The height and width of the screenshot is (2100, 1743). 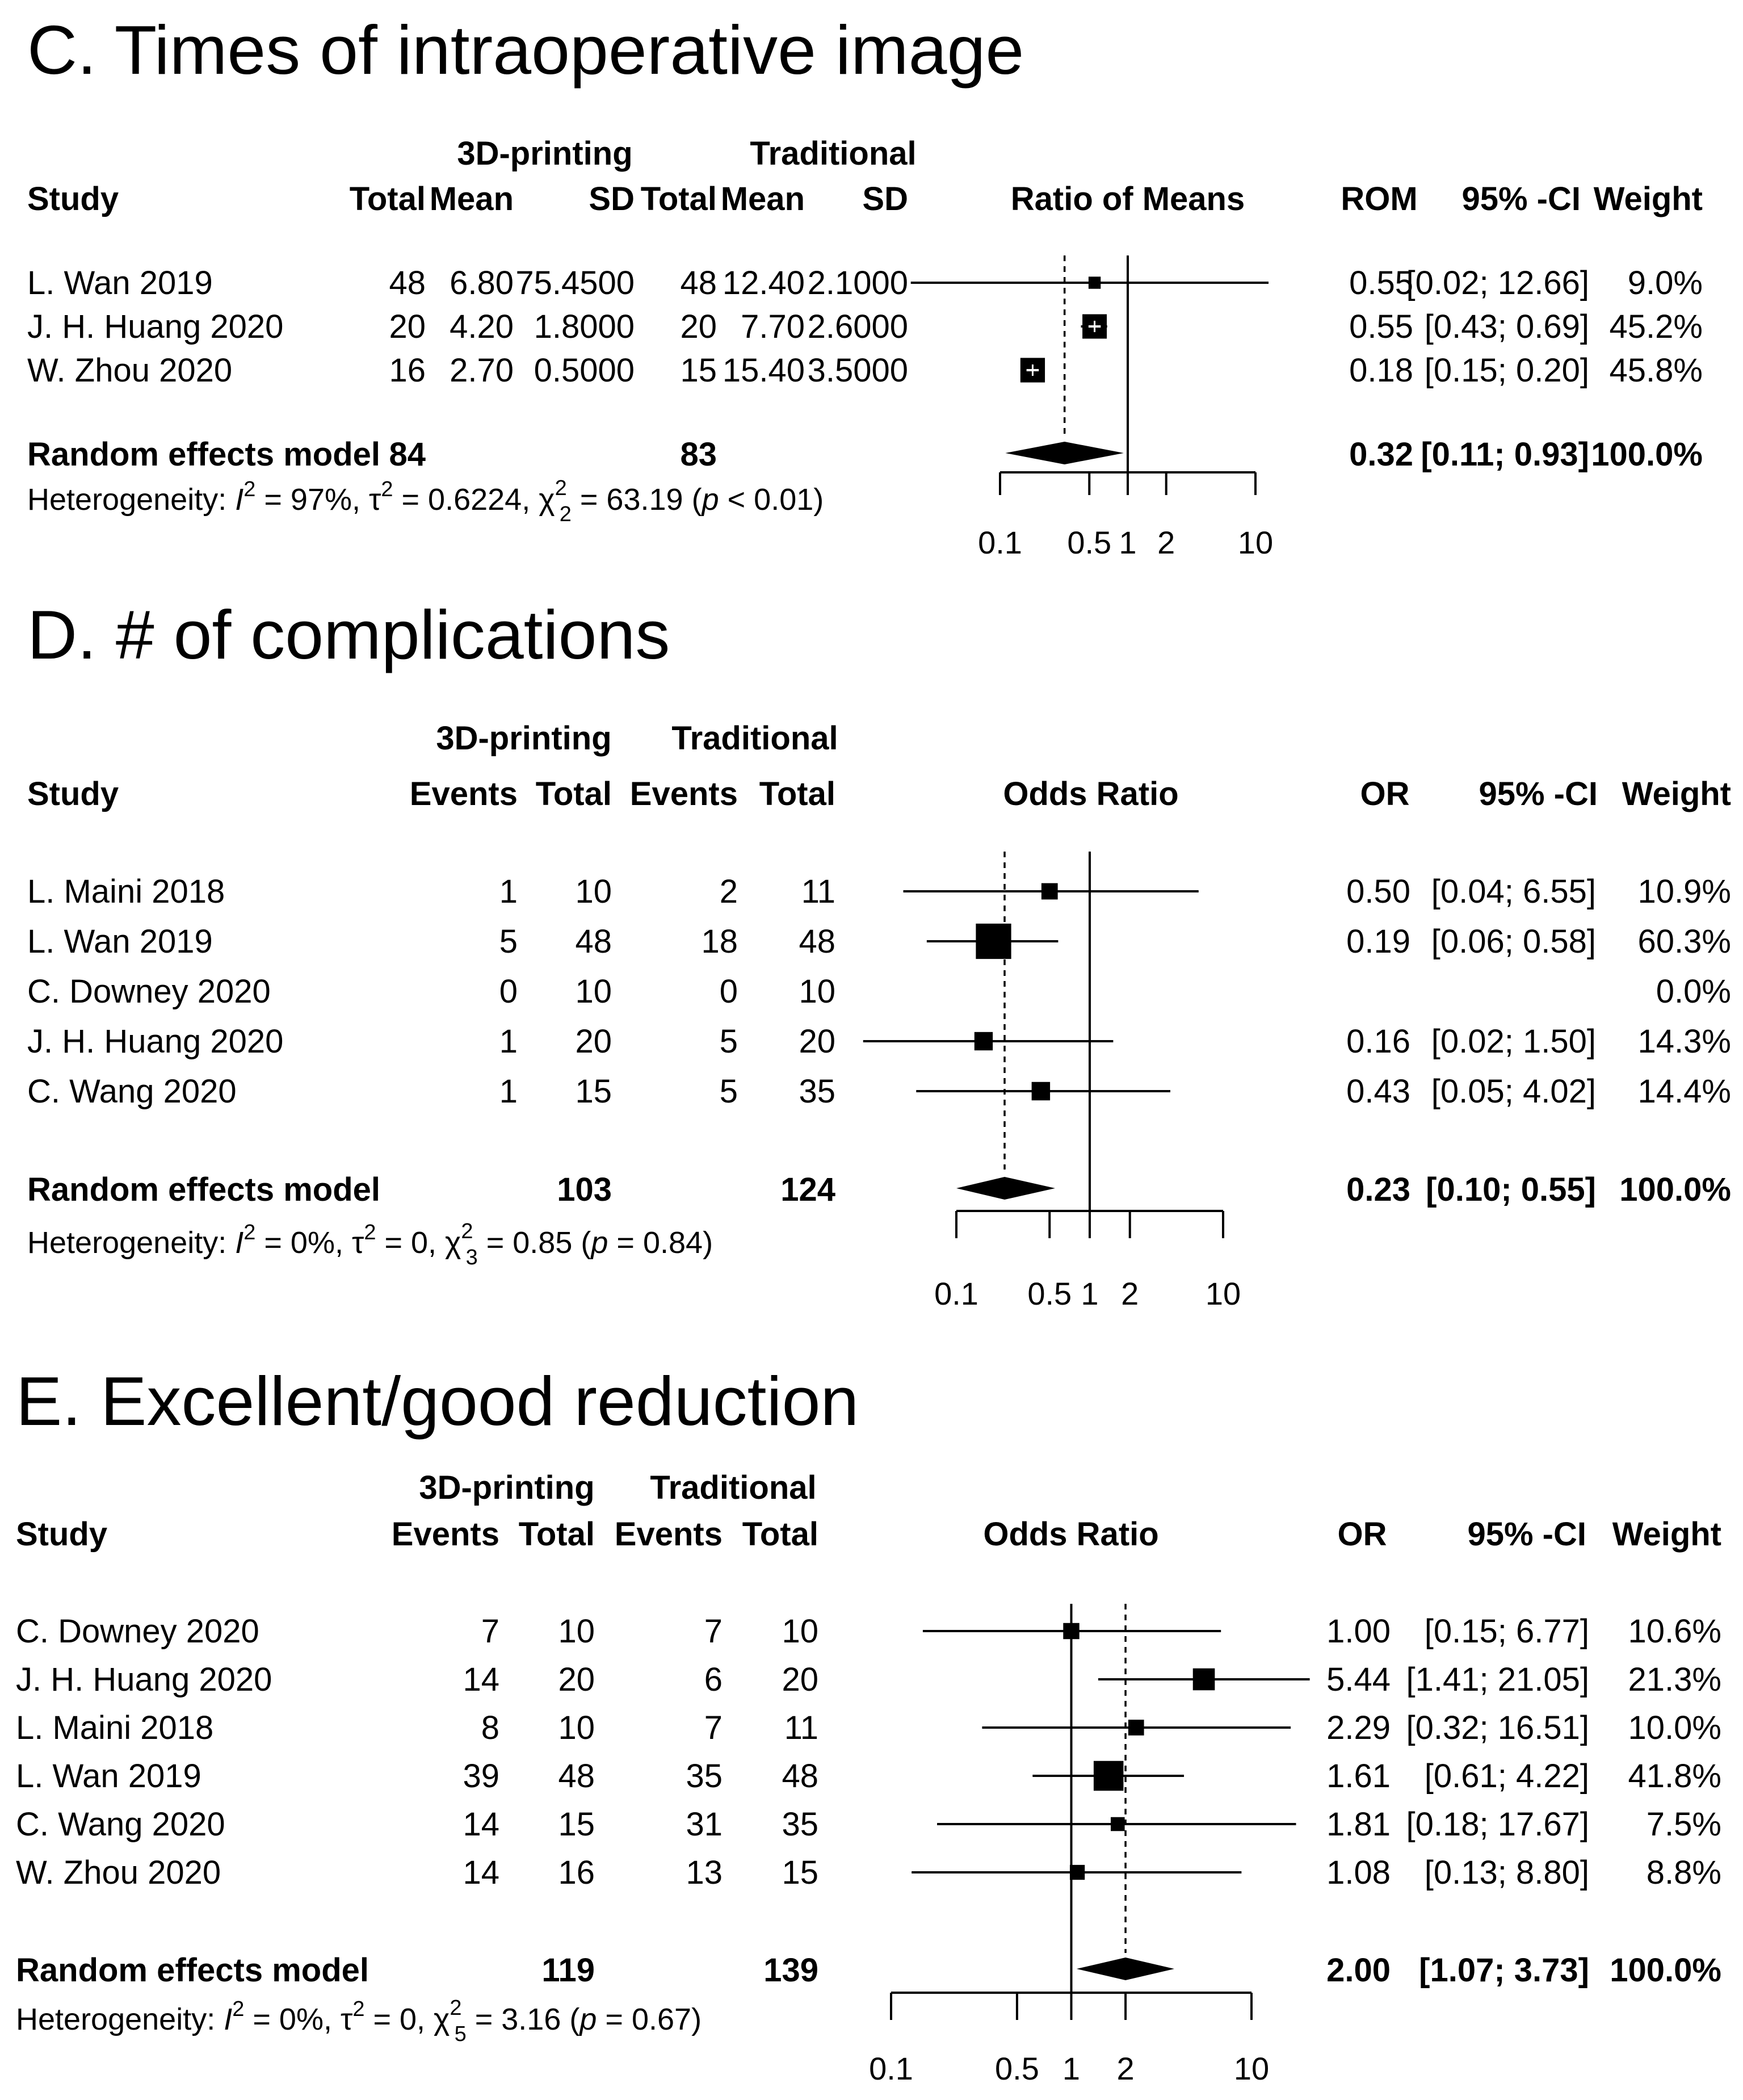 I want to click on study-cell: 31, so click(x=704, y=1824).